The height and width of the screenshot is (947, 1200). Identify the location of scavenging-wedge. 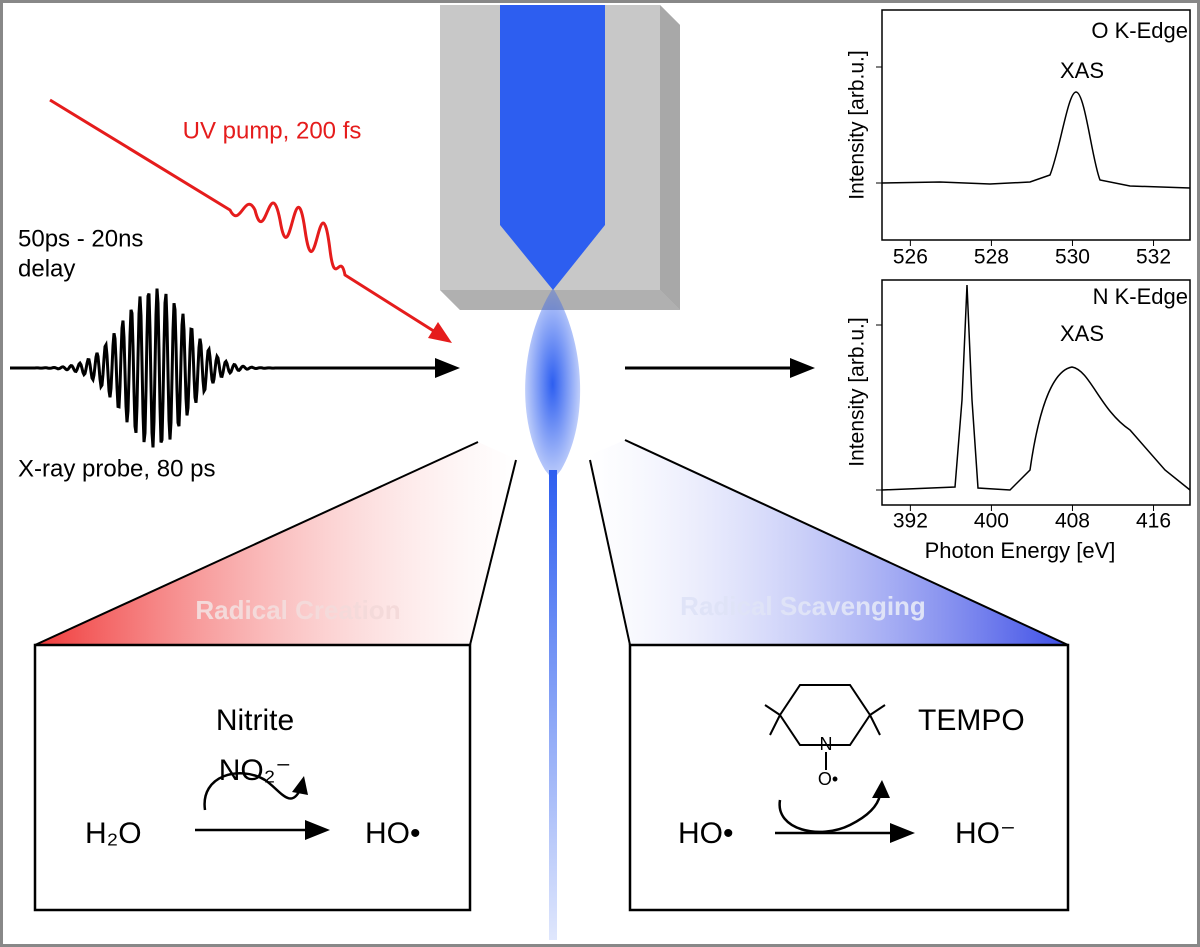
(829, 542).